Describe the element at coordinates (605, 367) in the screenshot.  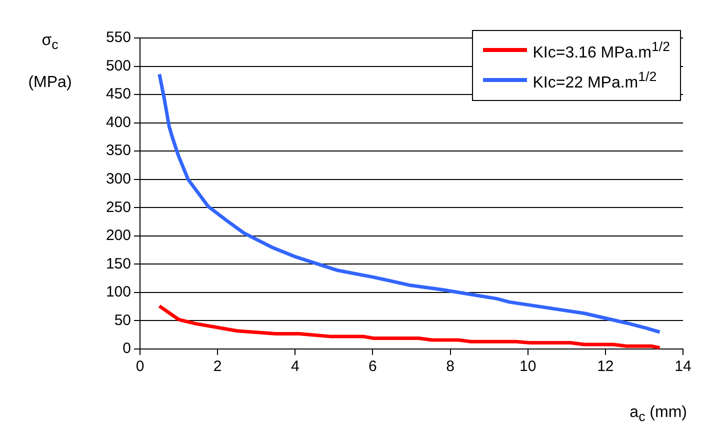
I see `x-tick-label: 12` at that location.